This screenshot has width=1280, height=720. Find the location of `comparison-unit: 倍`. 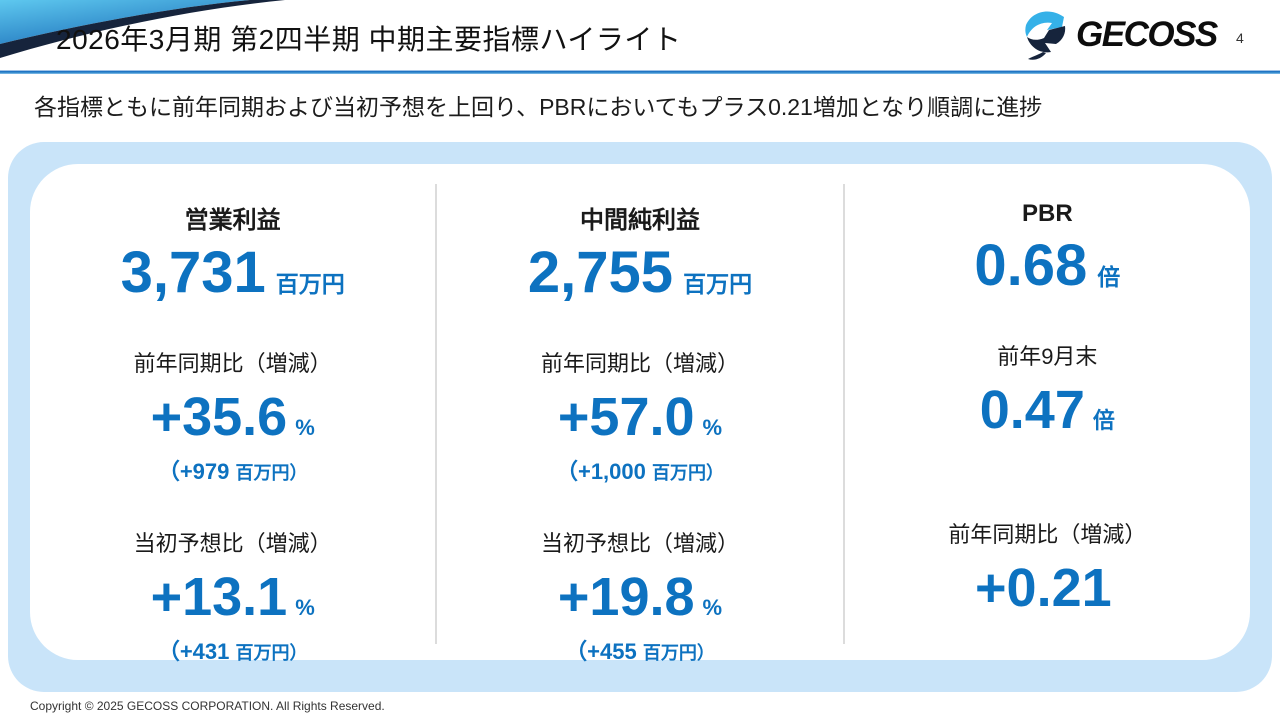

comparison-unit: 倍 is located at coordinates (1103, 420).